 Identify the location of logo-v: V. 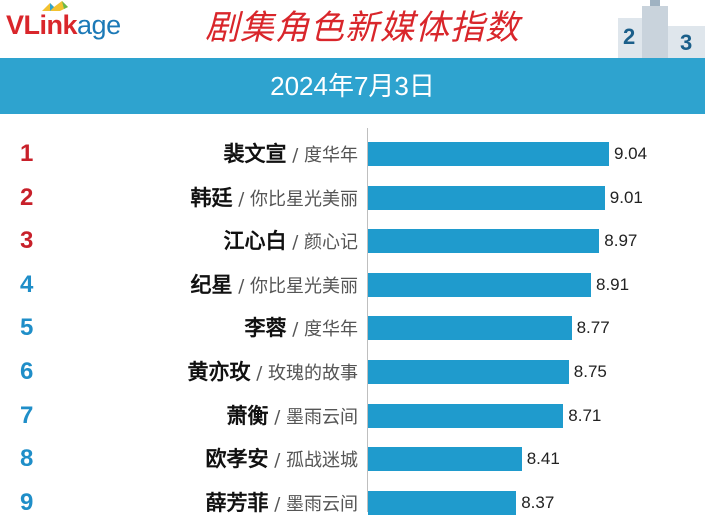
(15, 25).